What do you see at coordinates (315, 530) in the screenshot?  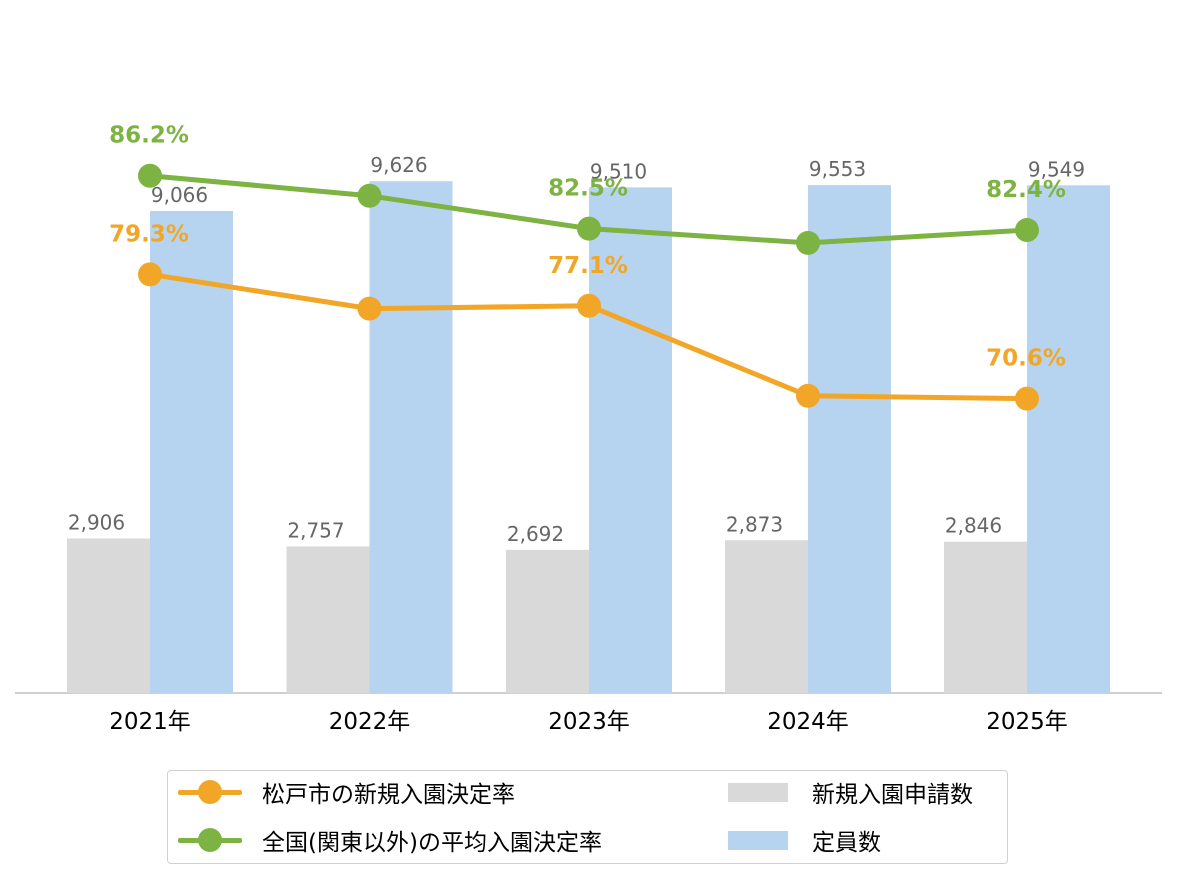 I see `bar-label-applications-2: 2,757` at bounding box center [315, 530].